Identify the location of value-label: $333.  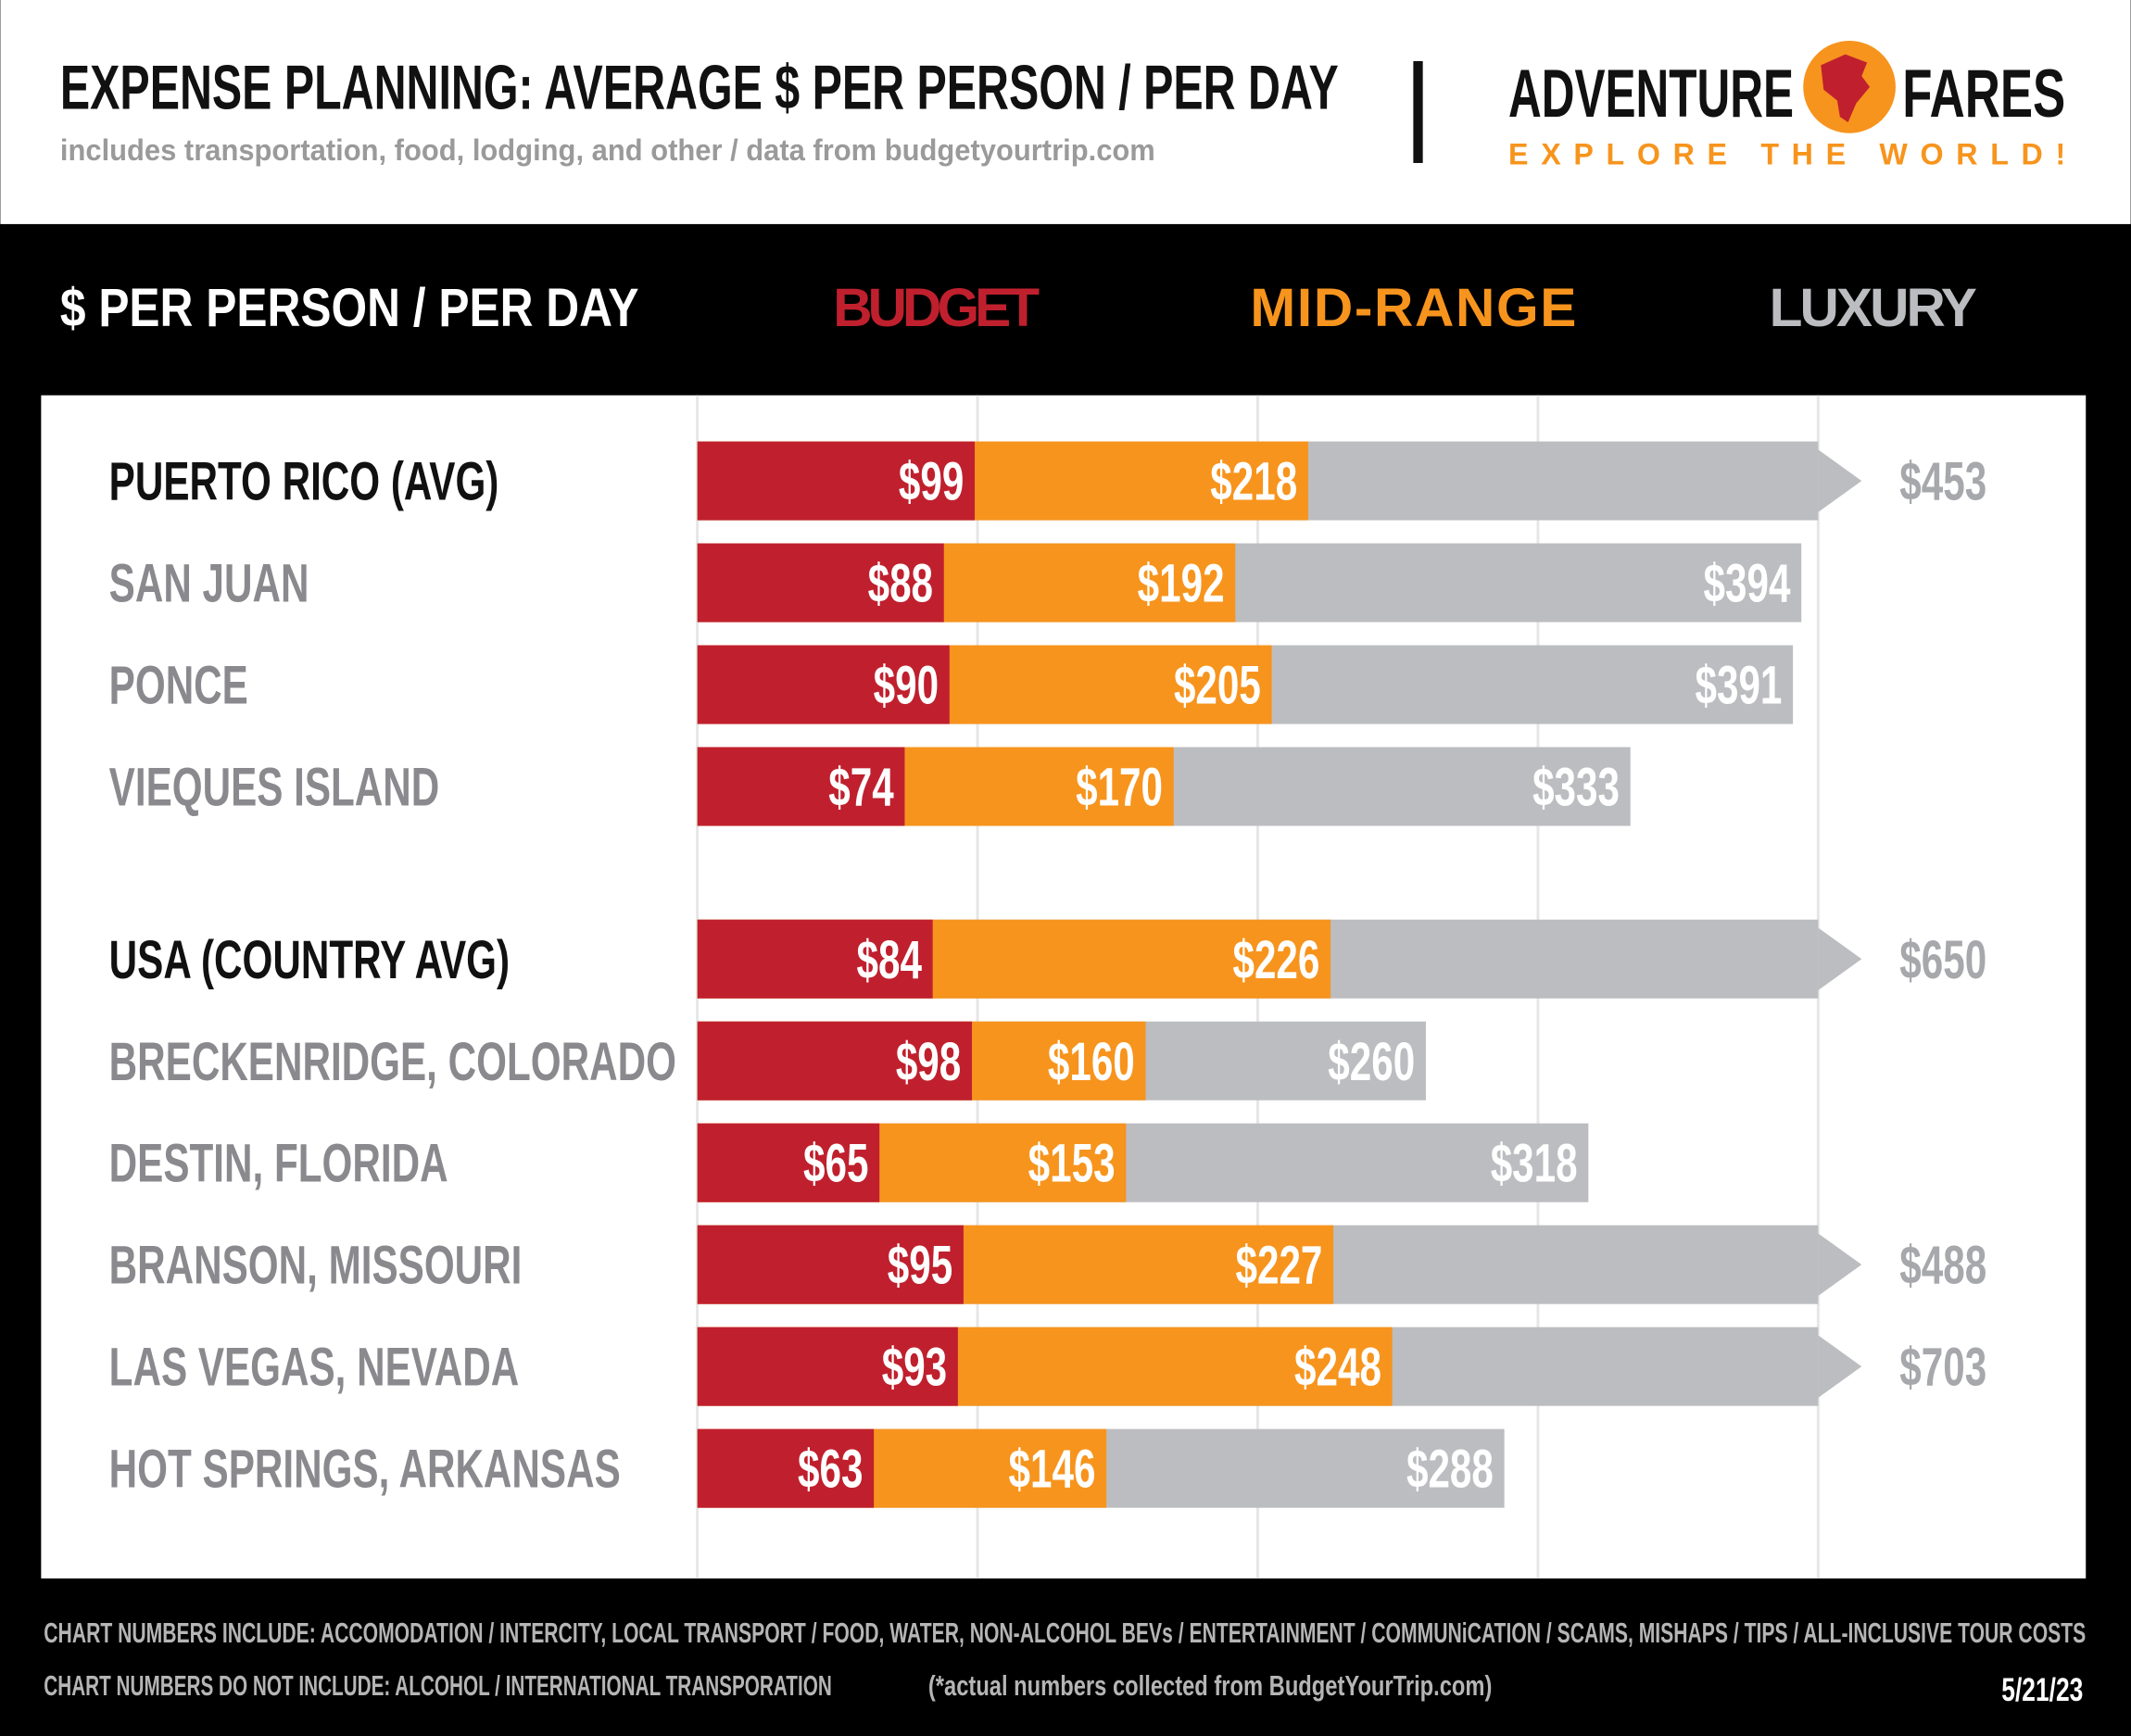
(1576, 787).